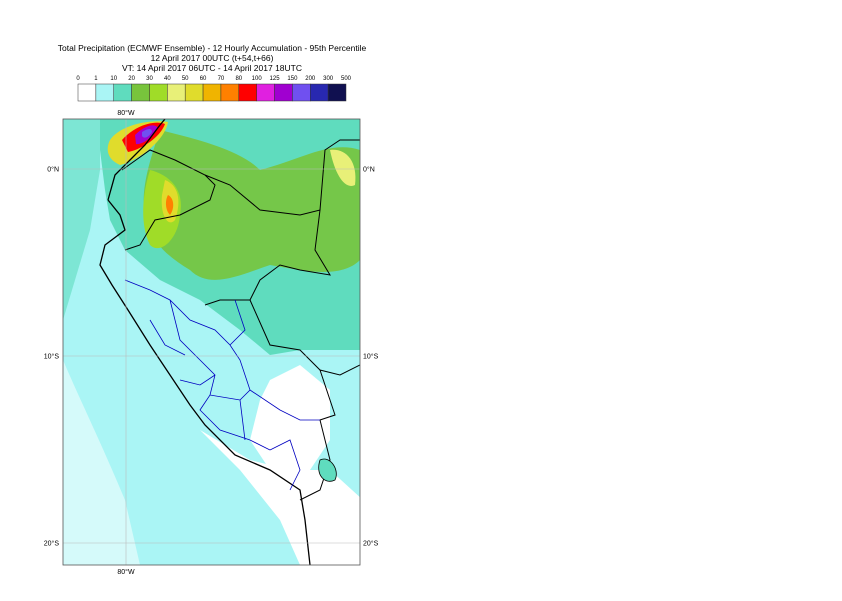 The height and width of the screenshot is (601, 842). What do you see at coordinates (96, 79) in the screenshot?
I see `colorbar-label: 1` at bounding box center [96, 79].